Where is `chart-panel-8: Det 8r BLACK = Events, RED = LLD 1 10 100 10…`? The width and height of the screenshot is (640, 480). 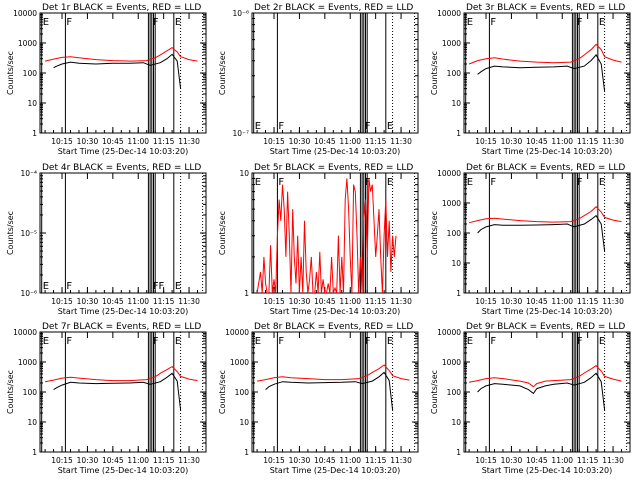 chart-panel-8: Det 8r BLACK = Events, RED = LLD 1 10 100 10… is located at coordinates (318, 398).